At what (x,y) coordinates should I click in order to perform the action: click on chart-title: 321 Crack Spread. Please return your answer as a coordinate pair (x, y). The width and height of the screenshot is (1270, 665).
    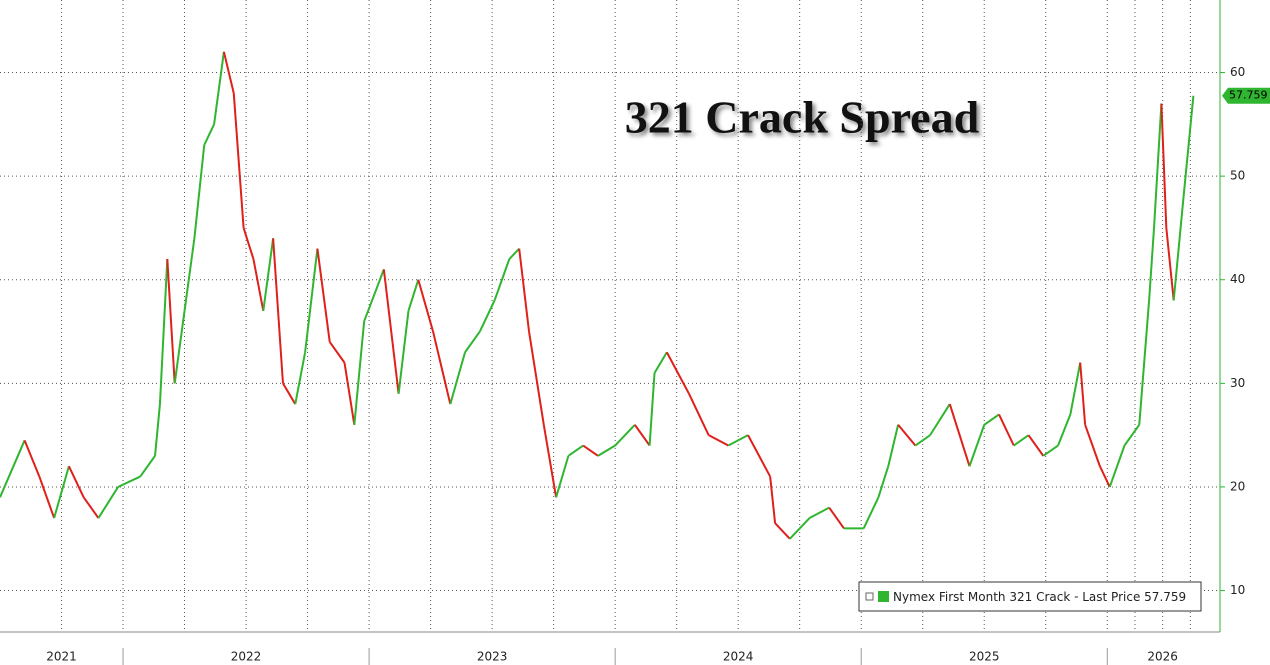
    Looking at the image, I should click on (802, 117).